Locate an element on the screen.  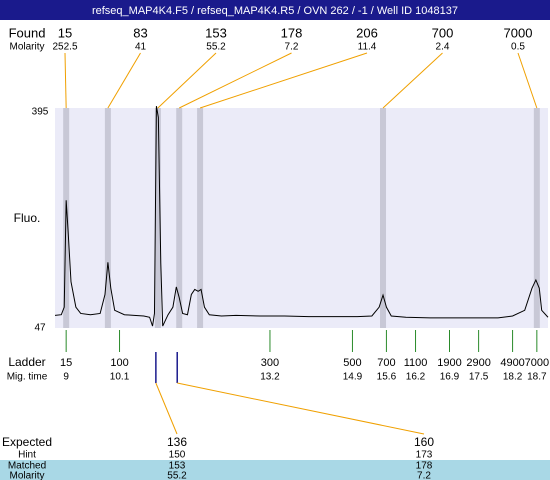
found-molarity: 7.2 is located at coordinates (292, 47).